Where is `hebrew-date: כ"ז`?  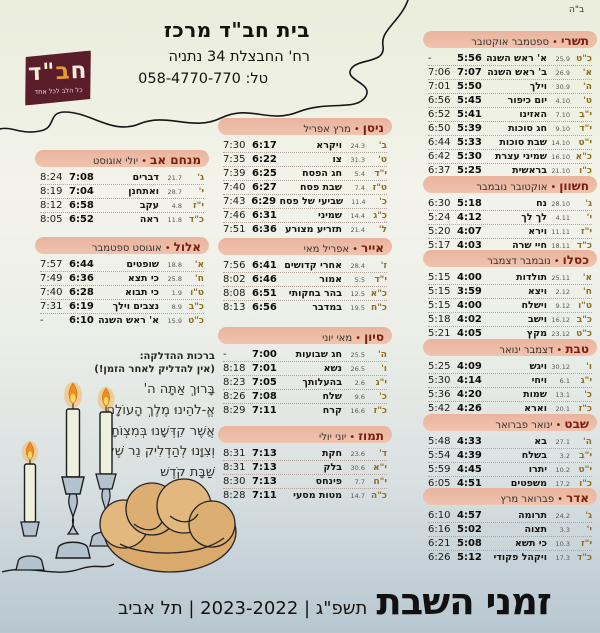 hebrew-date: כ"ז is located at coordinates (585, 408).